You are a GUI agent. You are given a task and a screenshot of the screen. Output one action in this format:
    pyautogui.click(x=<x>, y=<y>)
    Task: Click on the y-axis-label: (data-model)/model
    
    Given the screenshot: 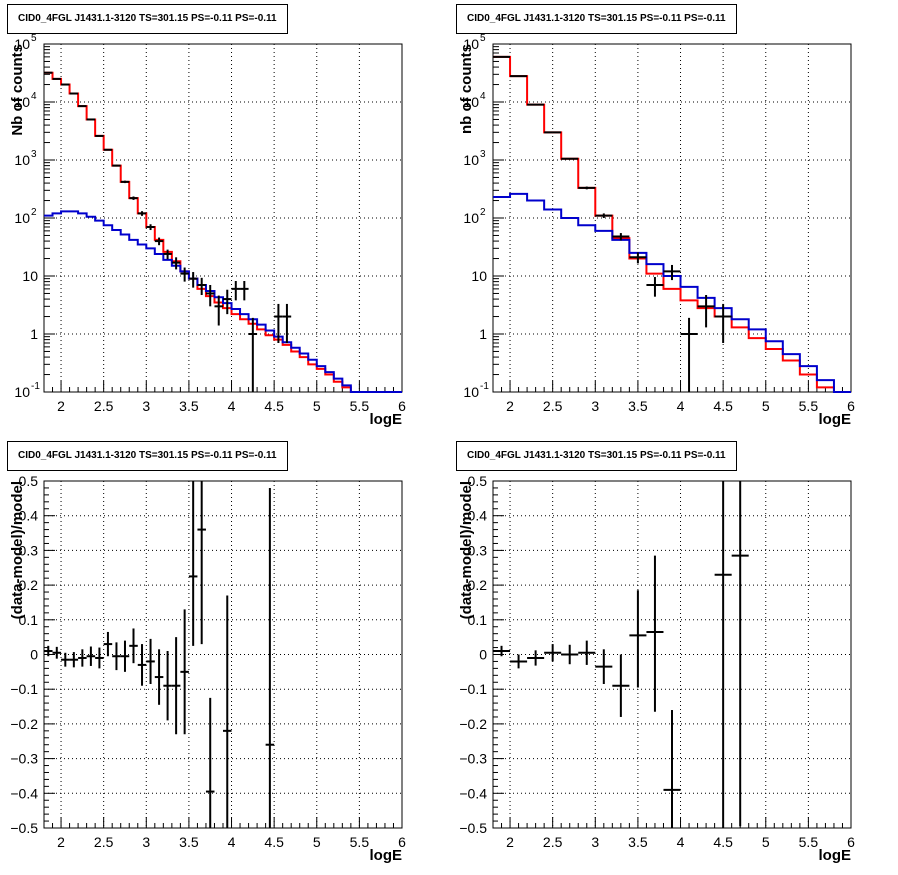 What is the action you would take?
    pyautogui.click(x=466, y=550)
    